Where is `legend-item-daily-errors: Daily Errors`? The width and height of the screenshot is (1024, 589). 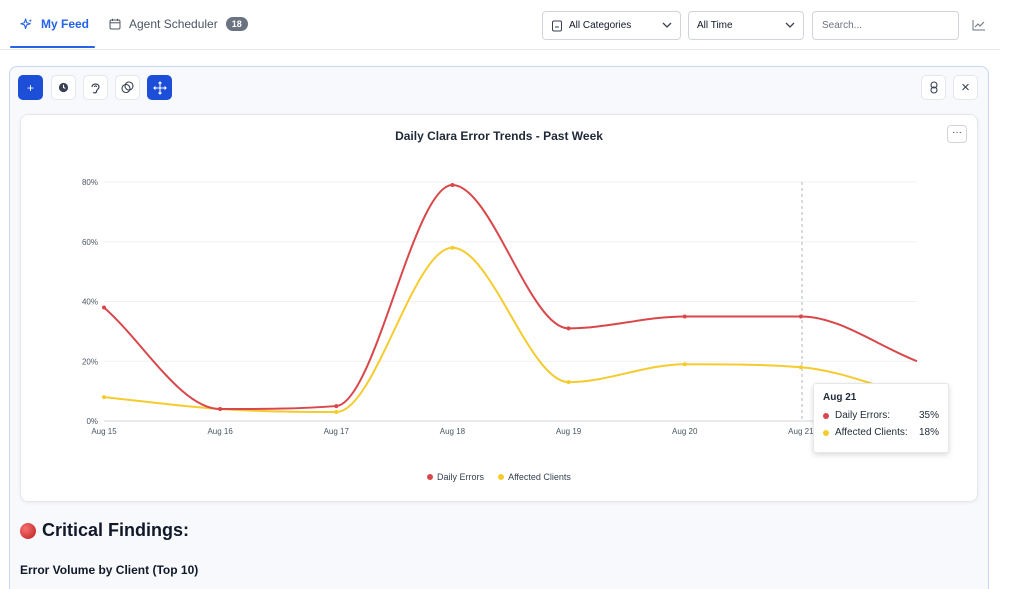
legend-item-daily-errors: Daily Errors is located at coordinates (455, 477).